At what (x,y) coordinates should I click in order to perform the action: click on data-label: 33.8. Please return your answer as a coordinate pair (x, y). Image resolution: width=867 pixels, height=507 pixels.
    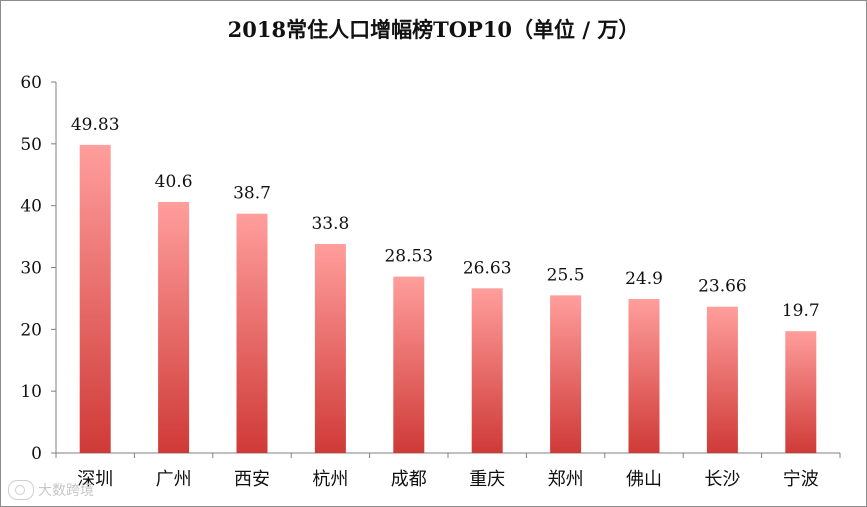
    Looking at the image, I should click on (330, 224).